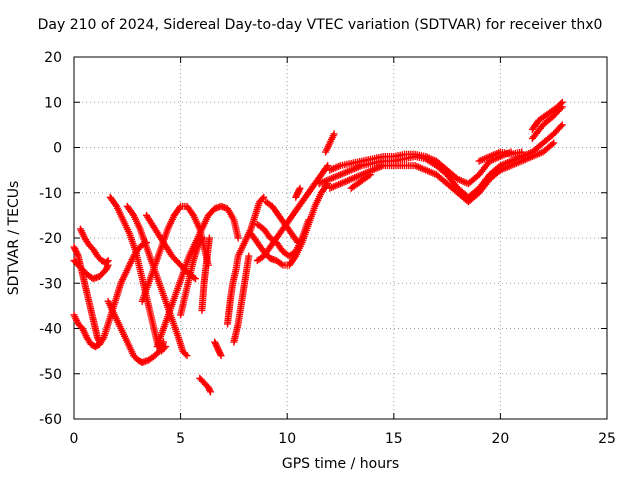 The width and height of the screenshot is (640, 480). I want to click on x-tick-label: 10, so click(287, 439).